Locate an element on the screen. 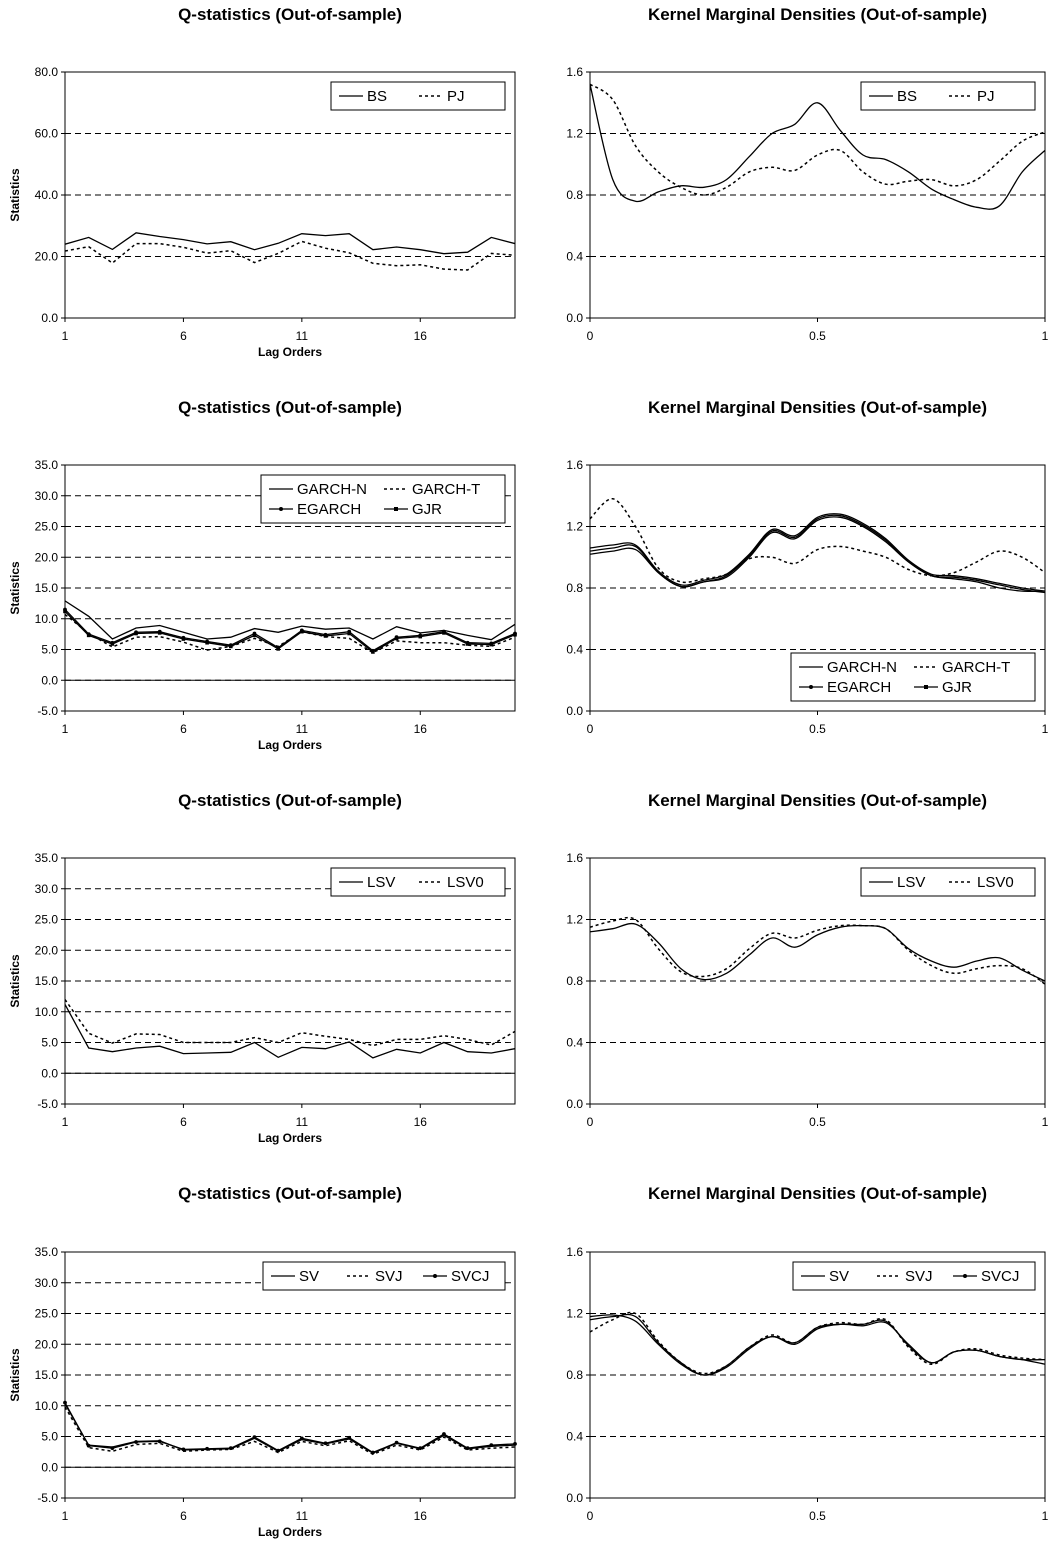  x-tick-label: 11 is located at coordinates (302, 1516).